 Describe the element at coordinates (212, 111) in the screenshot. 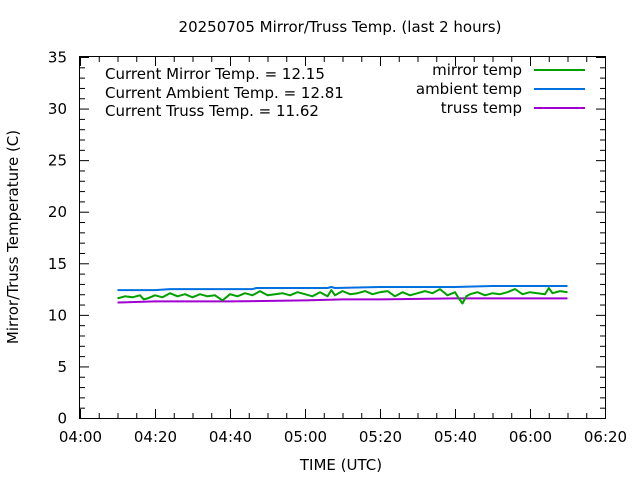

I see `annotation-truss: Current Truss Temp. = 11.62` at that location.